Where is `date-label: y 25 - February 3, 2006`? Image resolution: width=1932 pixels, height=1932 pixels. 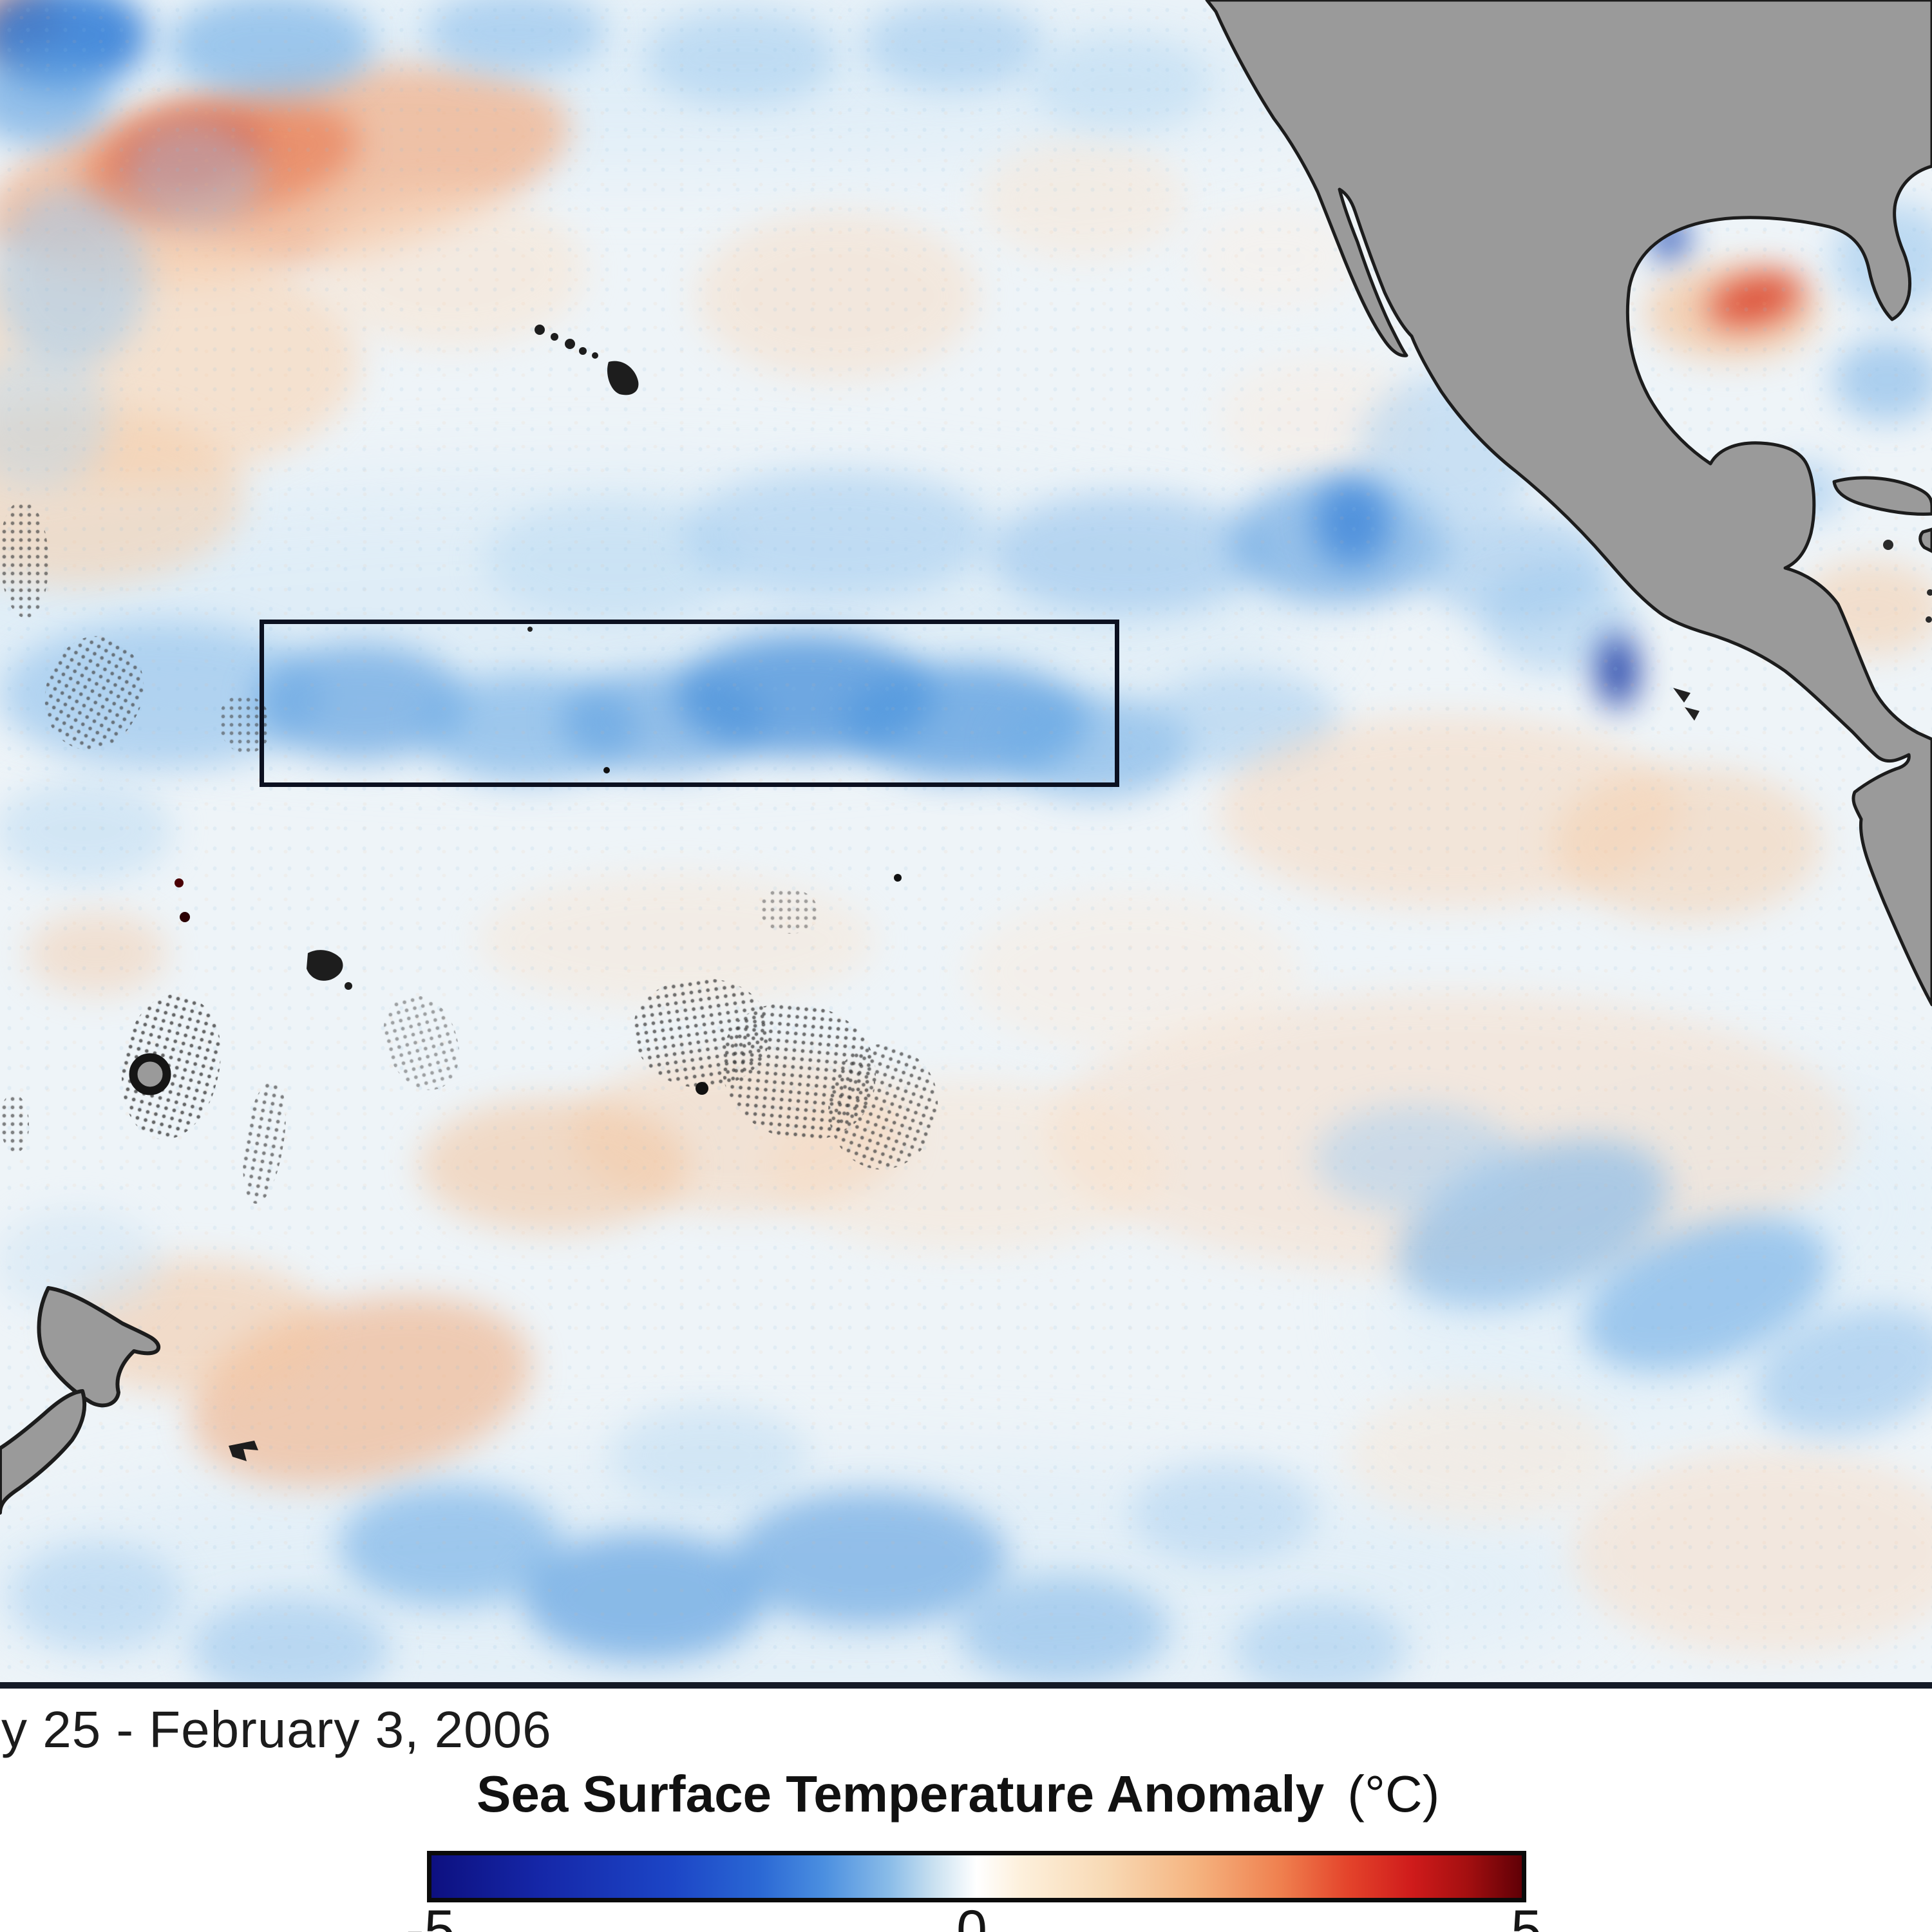 date-label: y 25 - February 3, 2006 is located at coordinates (277, 1729).